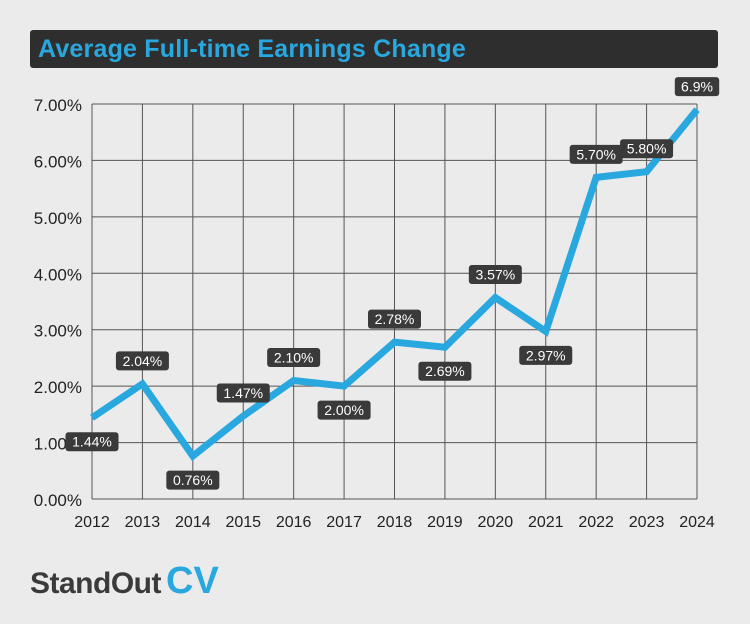  What do you see at coordinates (58, 387) in the screenshot?
I see `y-tick-label: 2.00%` at bounding box center [58, 387].